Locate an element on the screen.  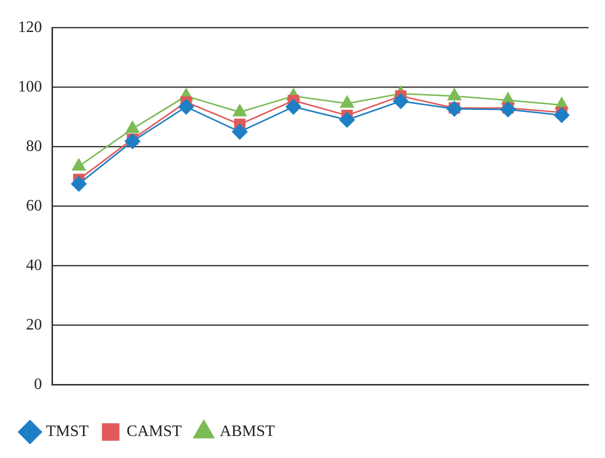
y-tick-label: 80 is located at coordinates (34, 146).